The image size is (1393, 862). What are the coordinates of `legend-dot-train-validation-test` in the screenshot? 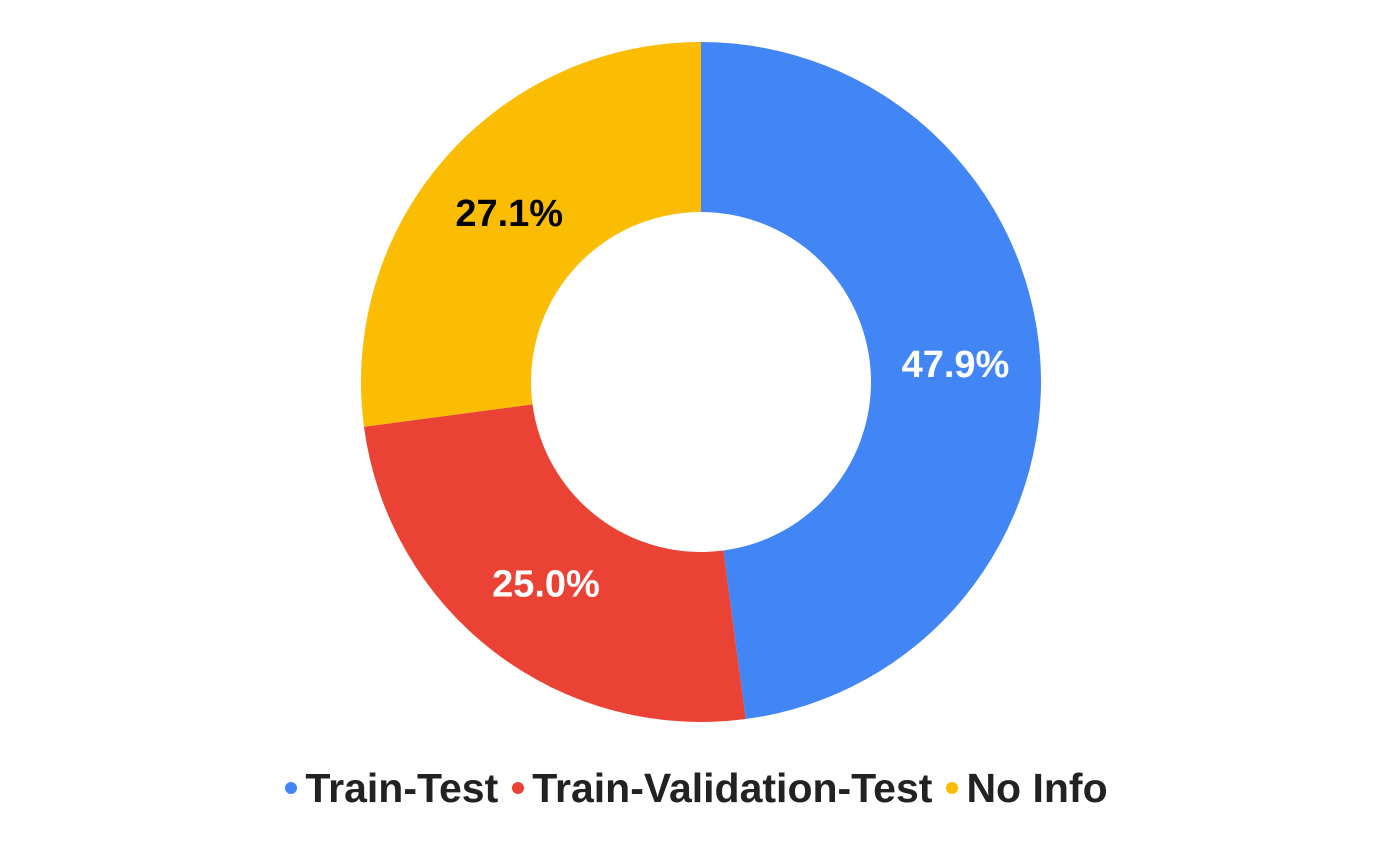 It's located at (518, 788).